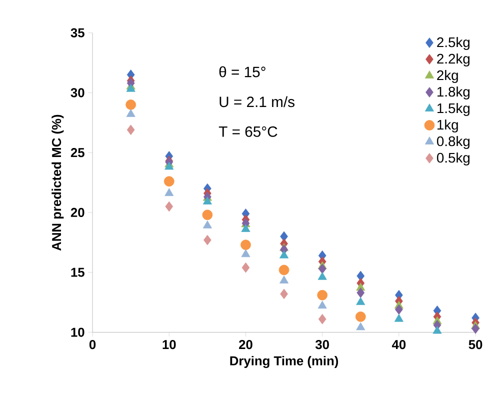 This screenshot has height=417, width=486. What do you see at coordinates (453, 60) in the screenshot?
I see `legend-label: 2.2kg` at bounding box center [453, 60].